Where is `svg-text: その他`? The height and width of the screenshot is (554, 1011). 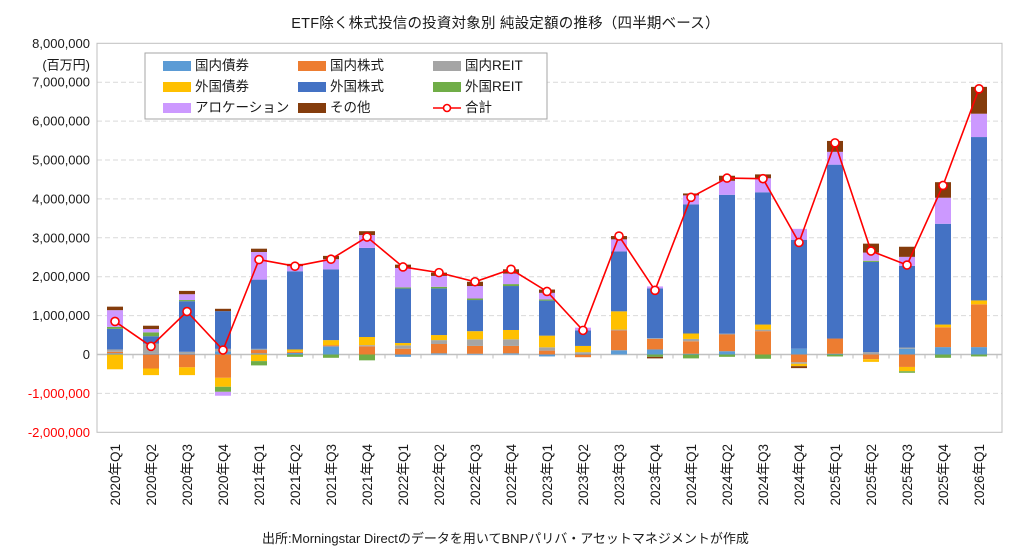
svg-text: その他 is located at coordinates (350, 107).